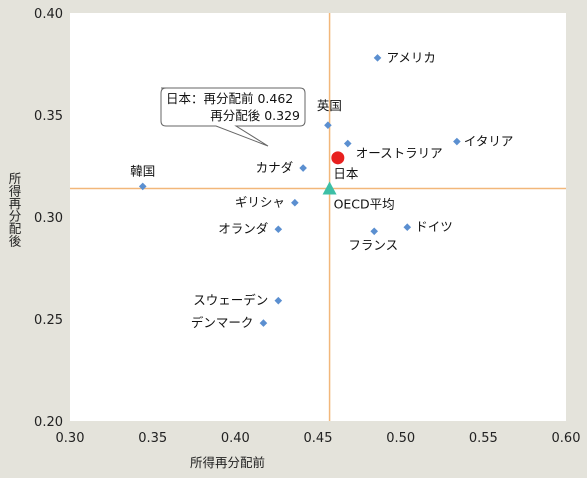 This screenshot has height=478, width=587. Describe the element at coordinates (329, 188) in the screenshot. I see `oecd-average-marker` at that location.